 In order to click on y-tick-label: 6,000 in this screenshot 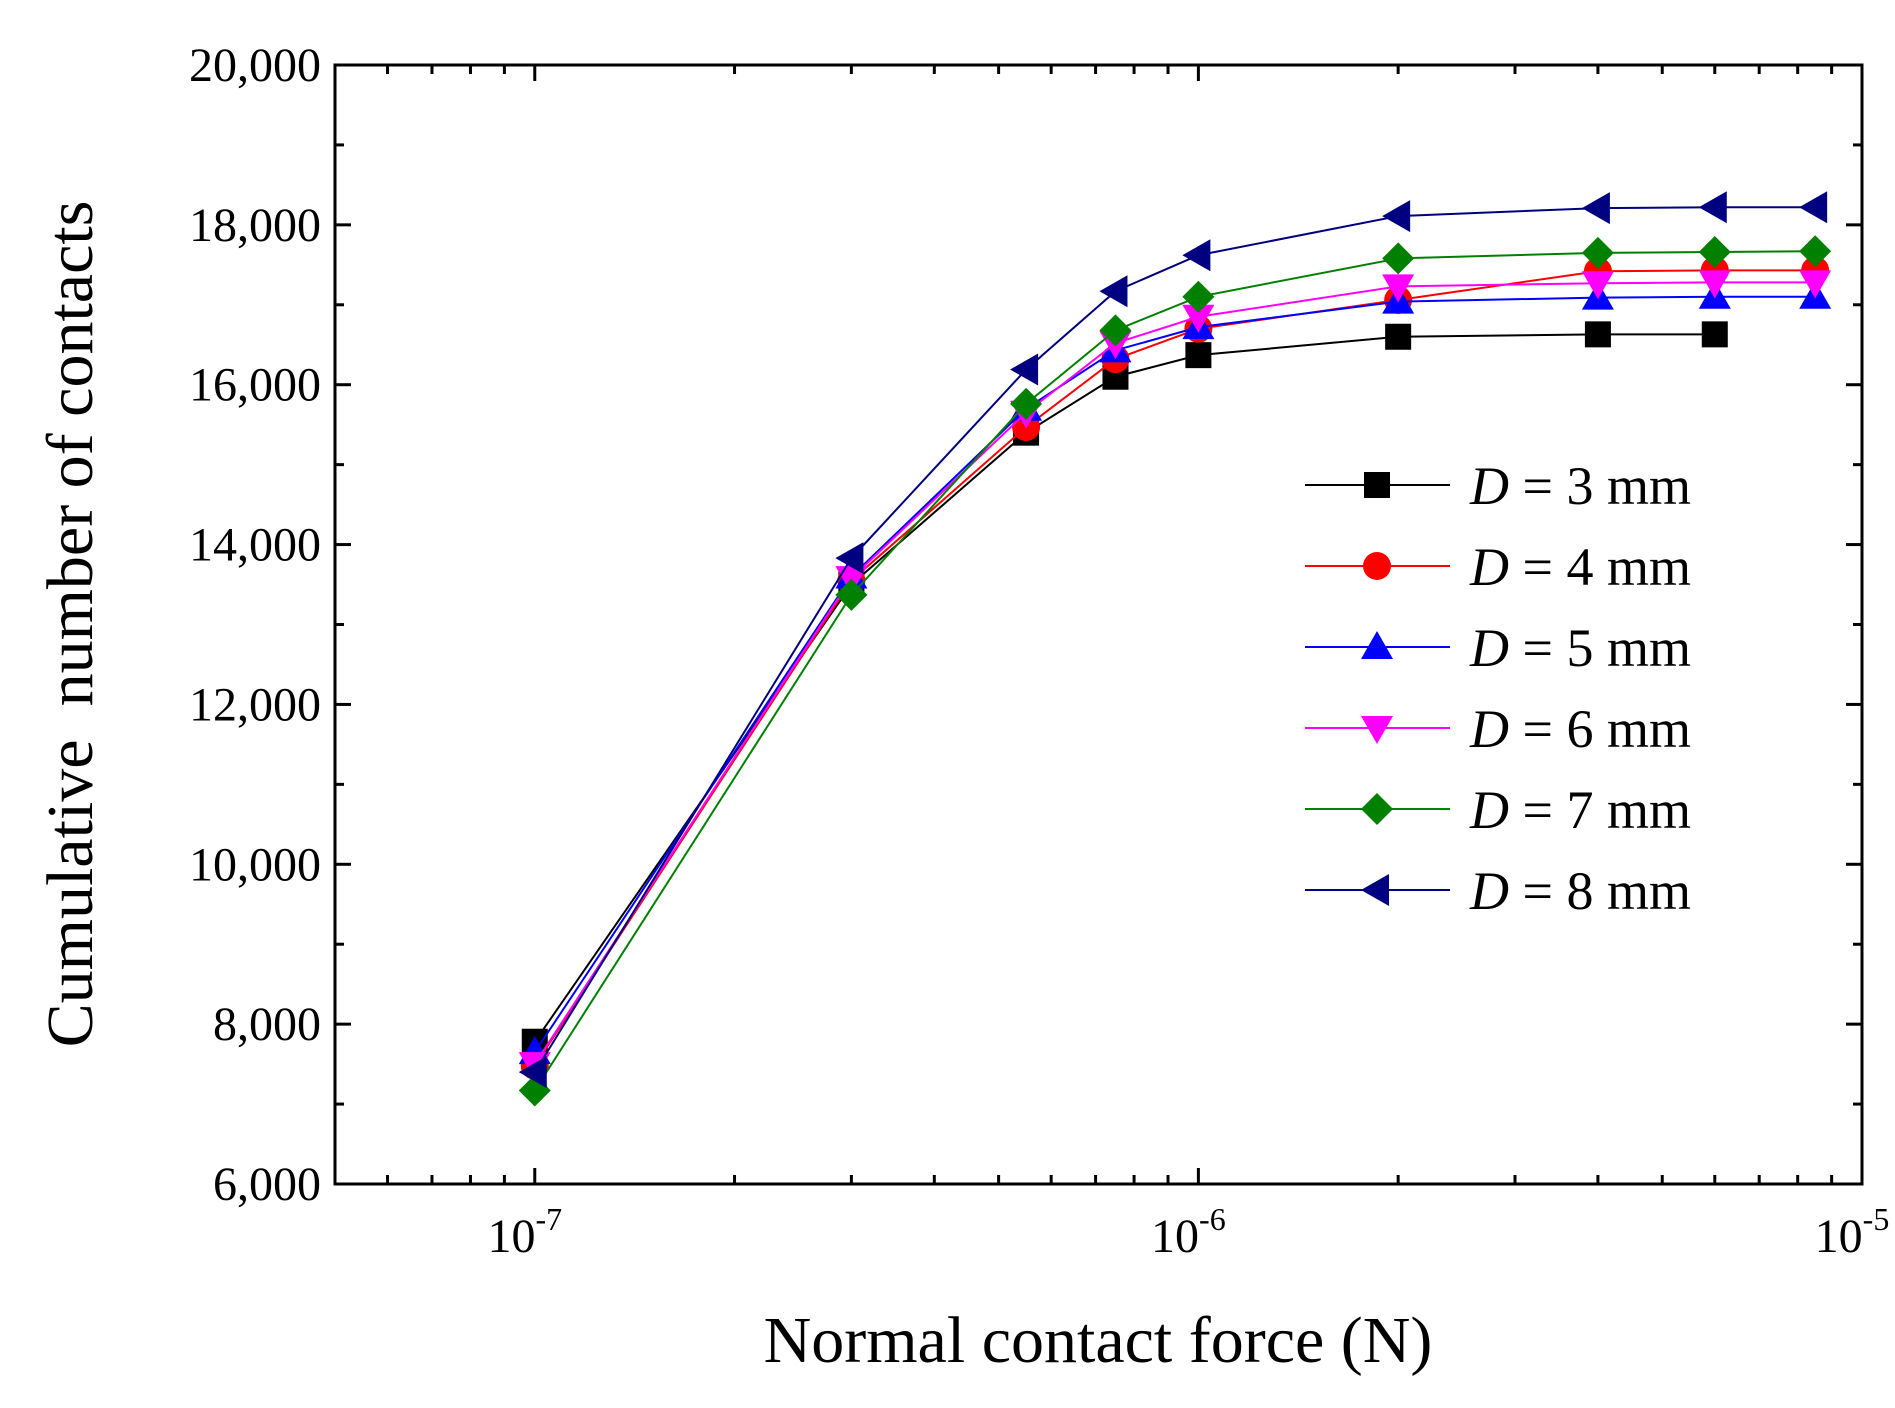, I will do `click(267, 1184)`.